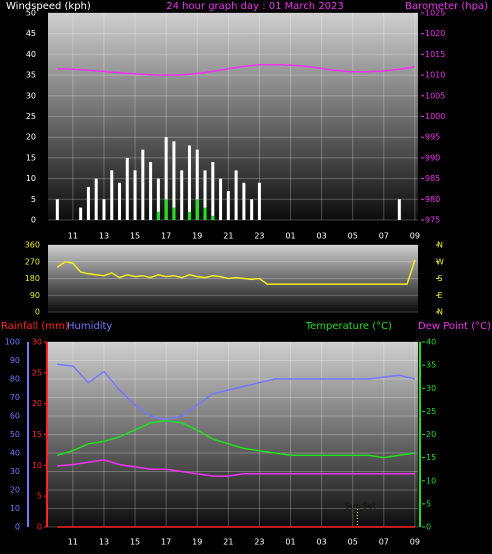  What do you see at coordinates (48, 6) in the screenshot?
I see `wind-label: Windspeed (kph)` at bounding box center [48, 6].